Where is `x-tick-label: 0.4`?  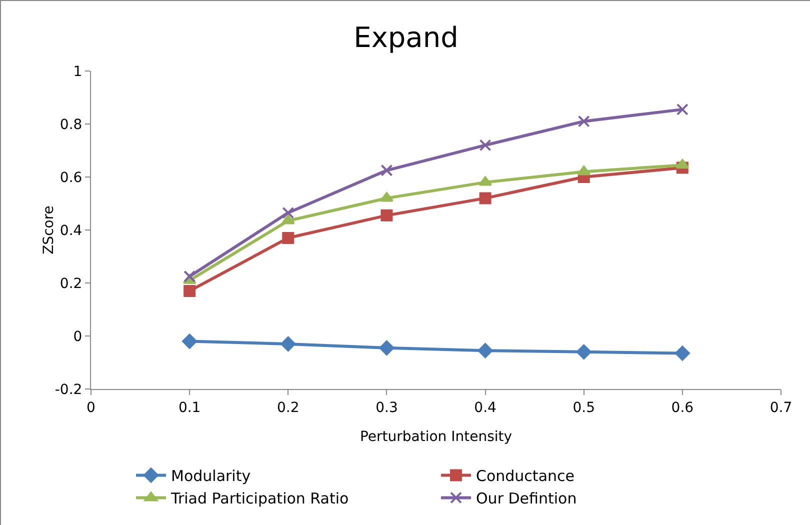
x-tick-label: 0.4 is located at coordinates (485, 408).